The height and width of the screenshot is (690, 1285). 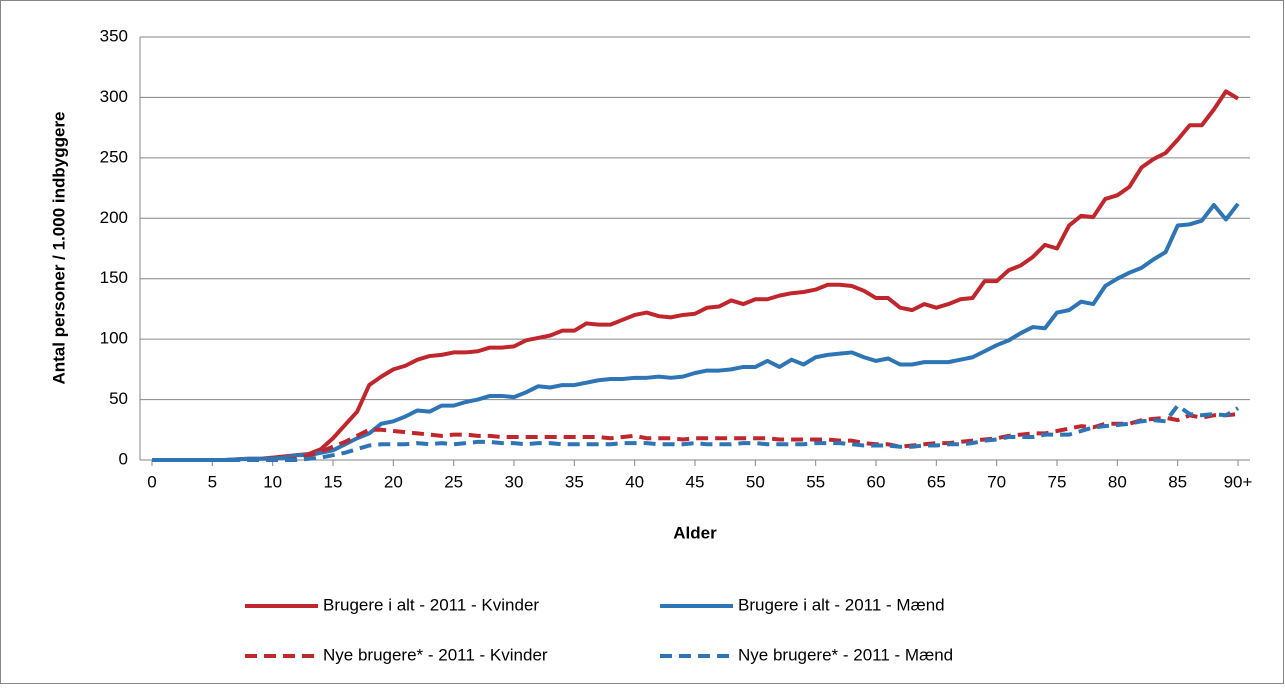 I want to click on y-axis-title: Antal personer / 1.000 indbyggere, so click(x=58, y=247).